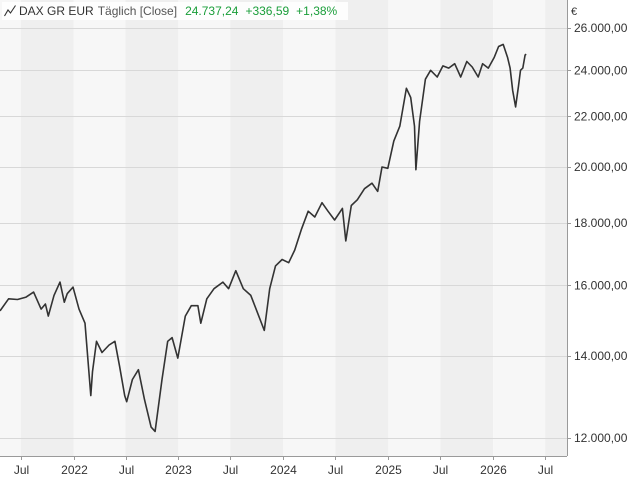  Describe the element at coordinates (56, 11) in the screenshot. I see `instrument-name: DAX GR EUR` at that location.